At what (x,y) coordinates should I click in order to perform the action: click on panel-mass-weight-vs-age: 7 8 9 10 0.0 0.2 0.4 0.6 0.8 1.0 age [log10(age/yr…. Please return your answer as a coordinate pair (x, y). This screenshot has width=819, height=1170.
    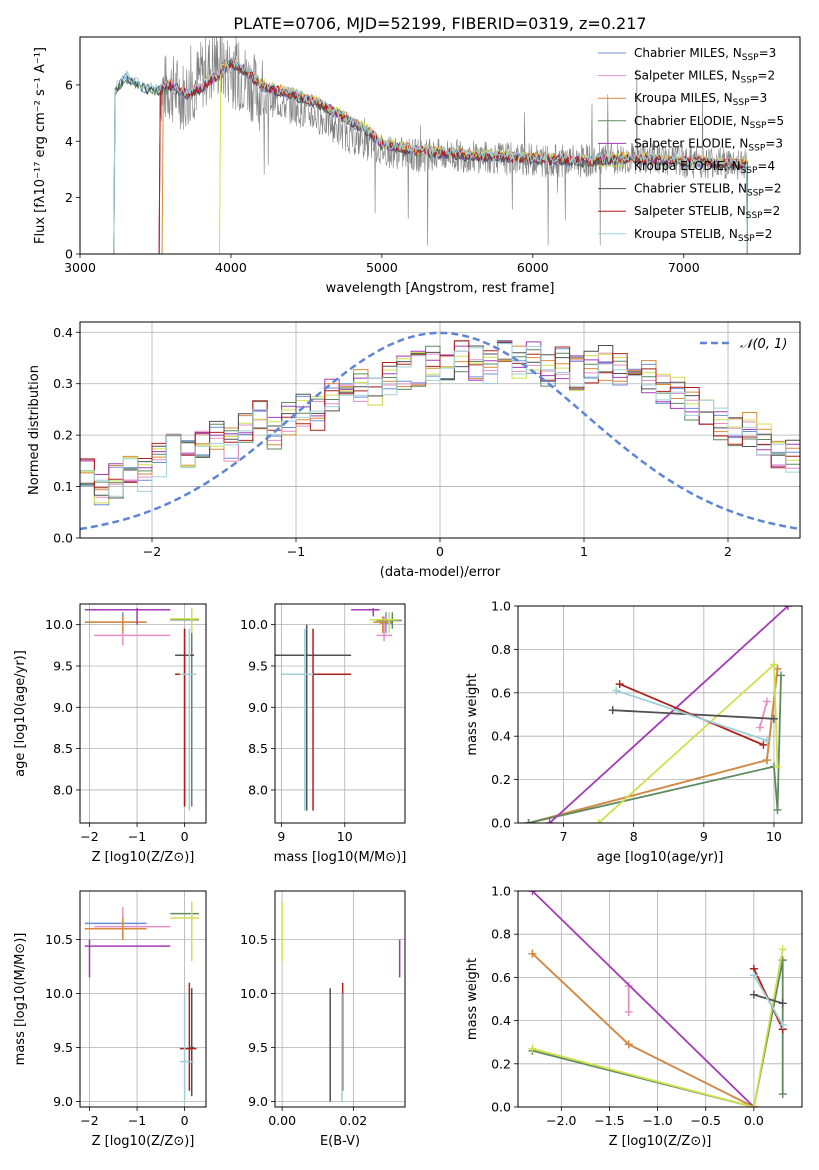
    Looking at the image, I should click on (634, 732).